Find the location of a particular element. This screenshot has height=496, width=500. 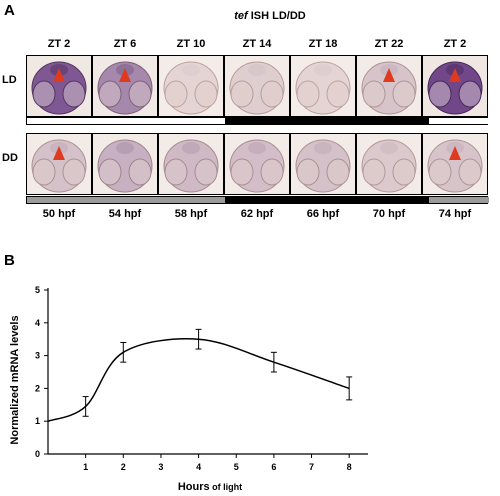

x-tick-label: 8 is located at coordinates (349, 467).